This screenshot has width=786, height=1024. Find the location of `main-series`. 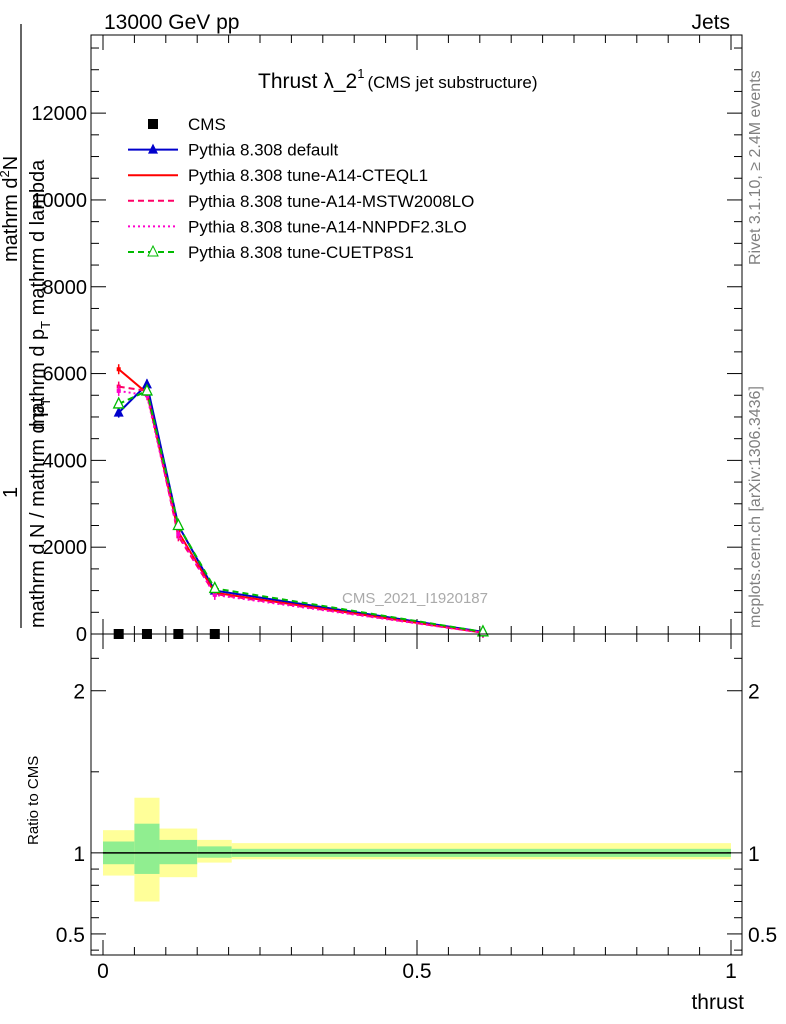

main-series is located at coordinates (300, 501).